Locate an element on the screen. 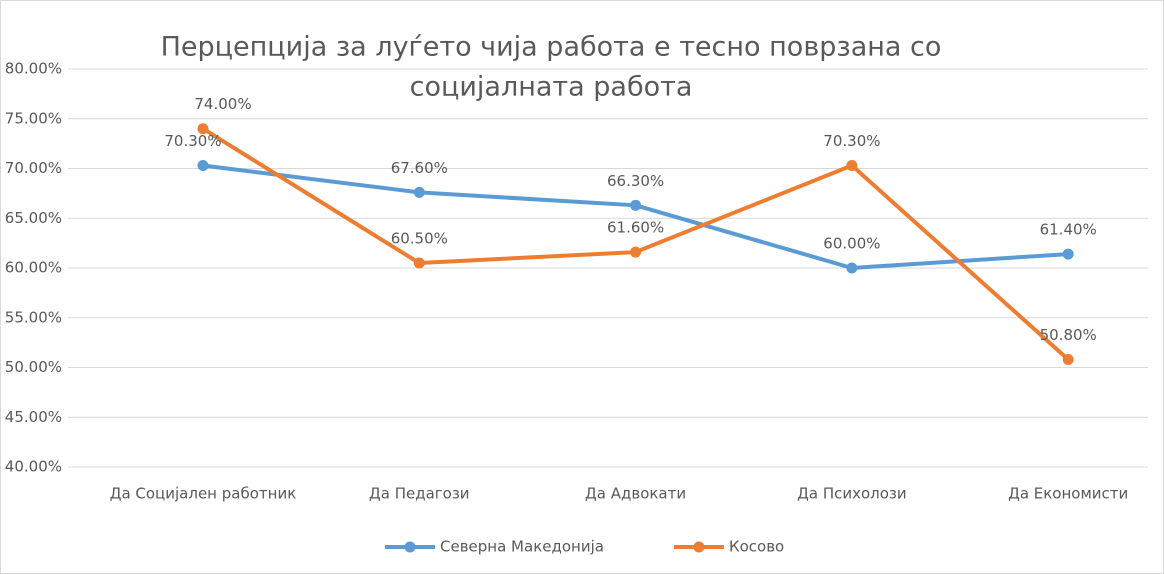  y-tick-label: 50.00% is located at coordinates (33, 367).